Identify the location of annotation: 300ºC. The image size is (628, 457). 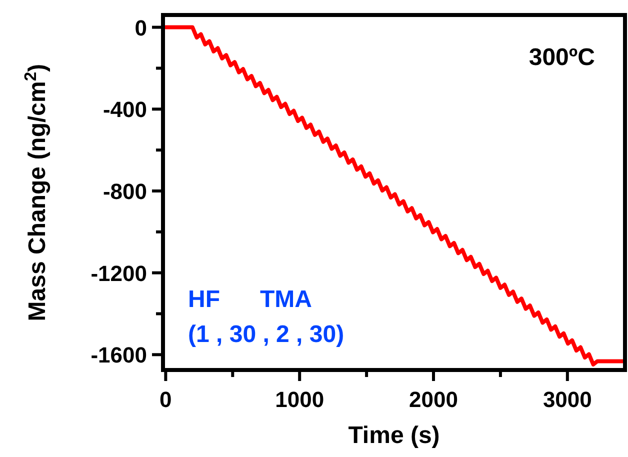
(561, 57).